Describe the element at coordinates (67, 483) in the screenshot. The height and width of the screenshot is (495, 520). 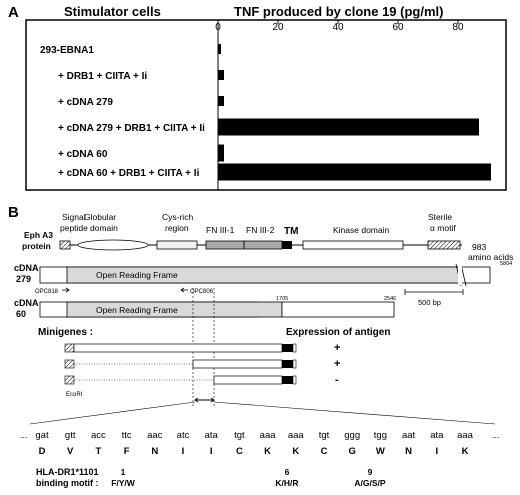
I see `motif-label-2: binding motif :` at that location.